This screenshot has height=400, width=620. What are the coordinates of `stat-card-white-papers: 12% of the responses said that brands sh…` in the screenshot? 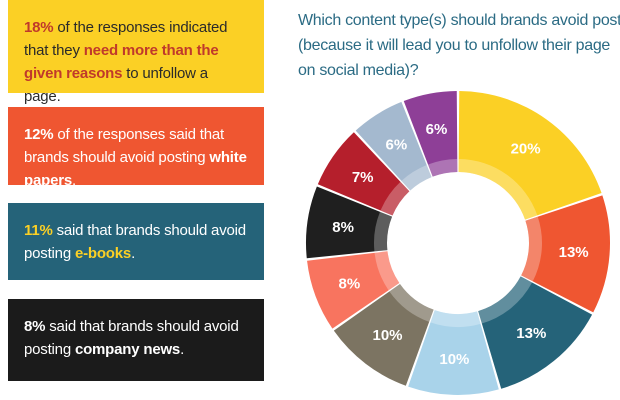 It's located at (136, 148).